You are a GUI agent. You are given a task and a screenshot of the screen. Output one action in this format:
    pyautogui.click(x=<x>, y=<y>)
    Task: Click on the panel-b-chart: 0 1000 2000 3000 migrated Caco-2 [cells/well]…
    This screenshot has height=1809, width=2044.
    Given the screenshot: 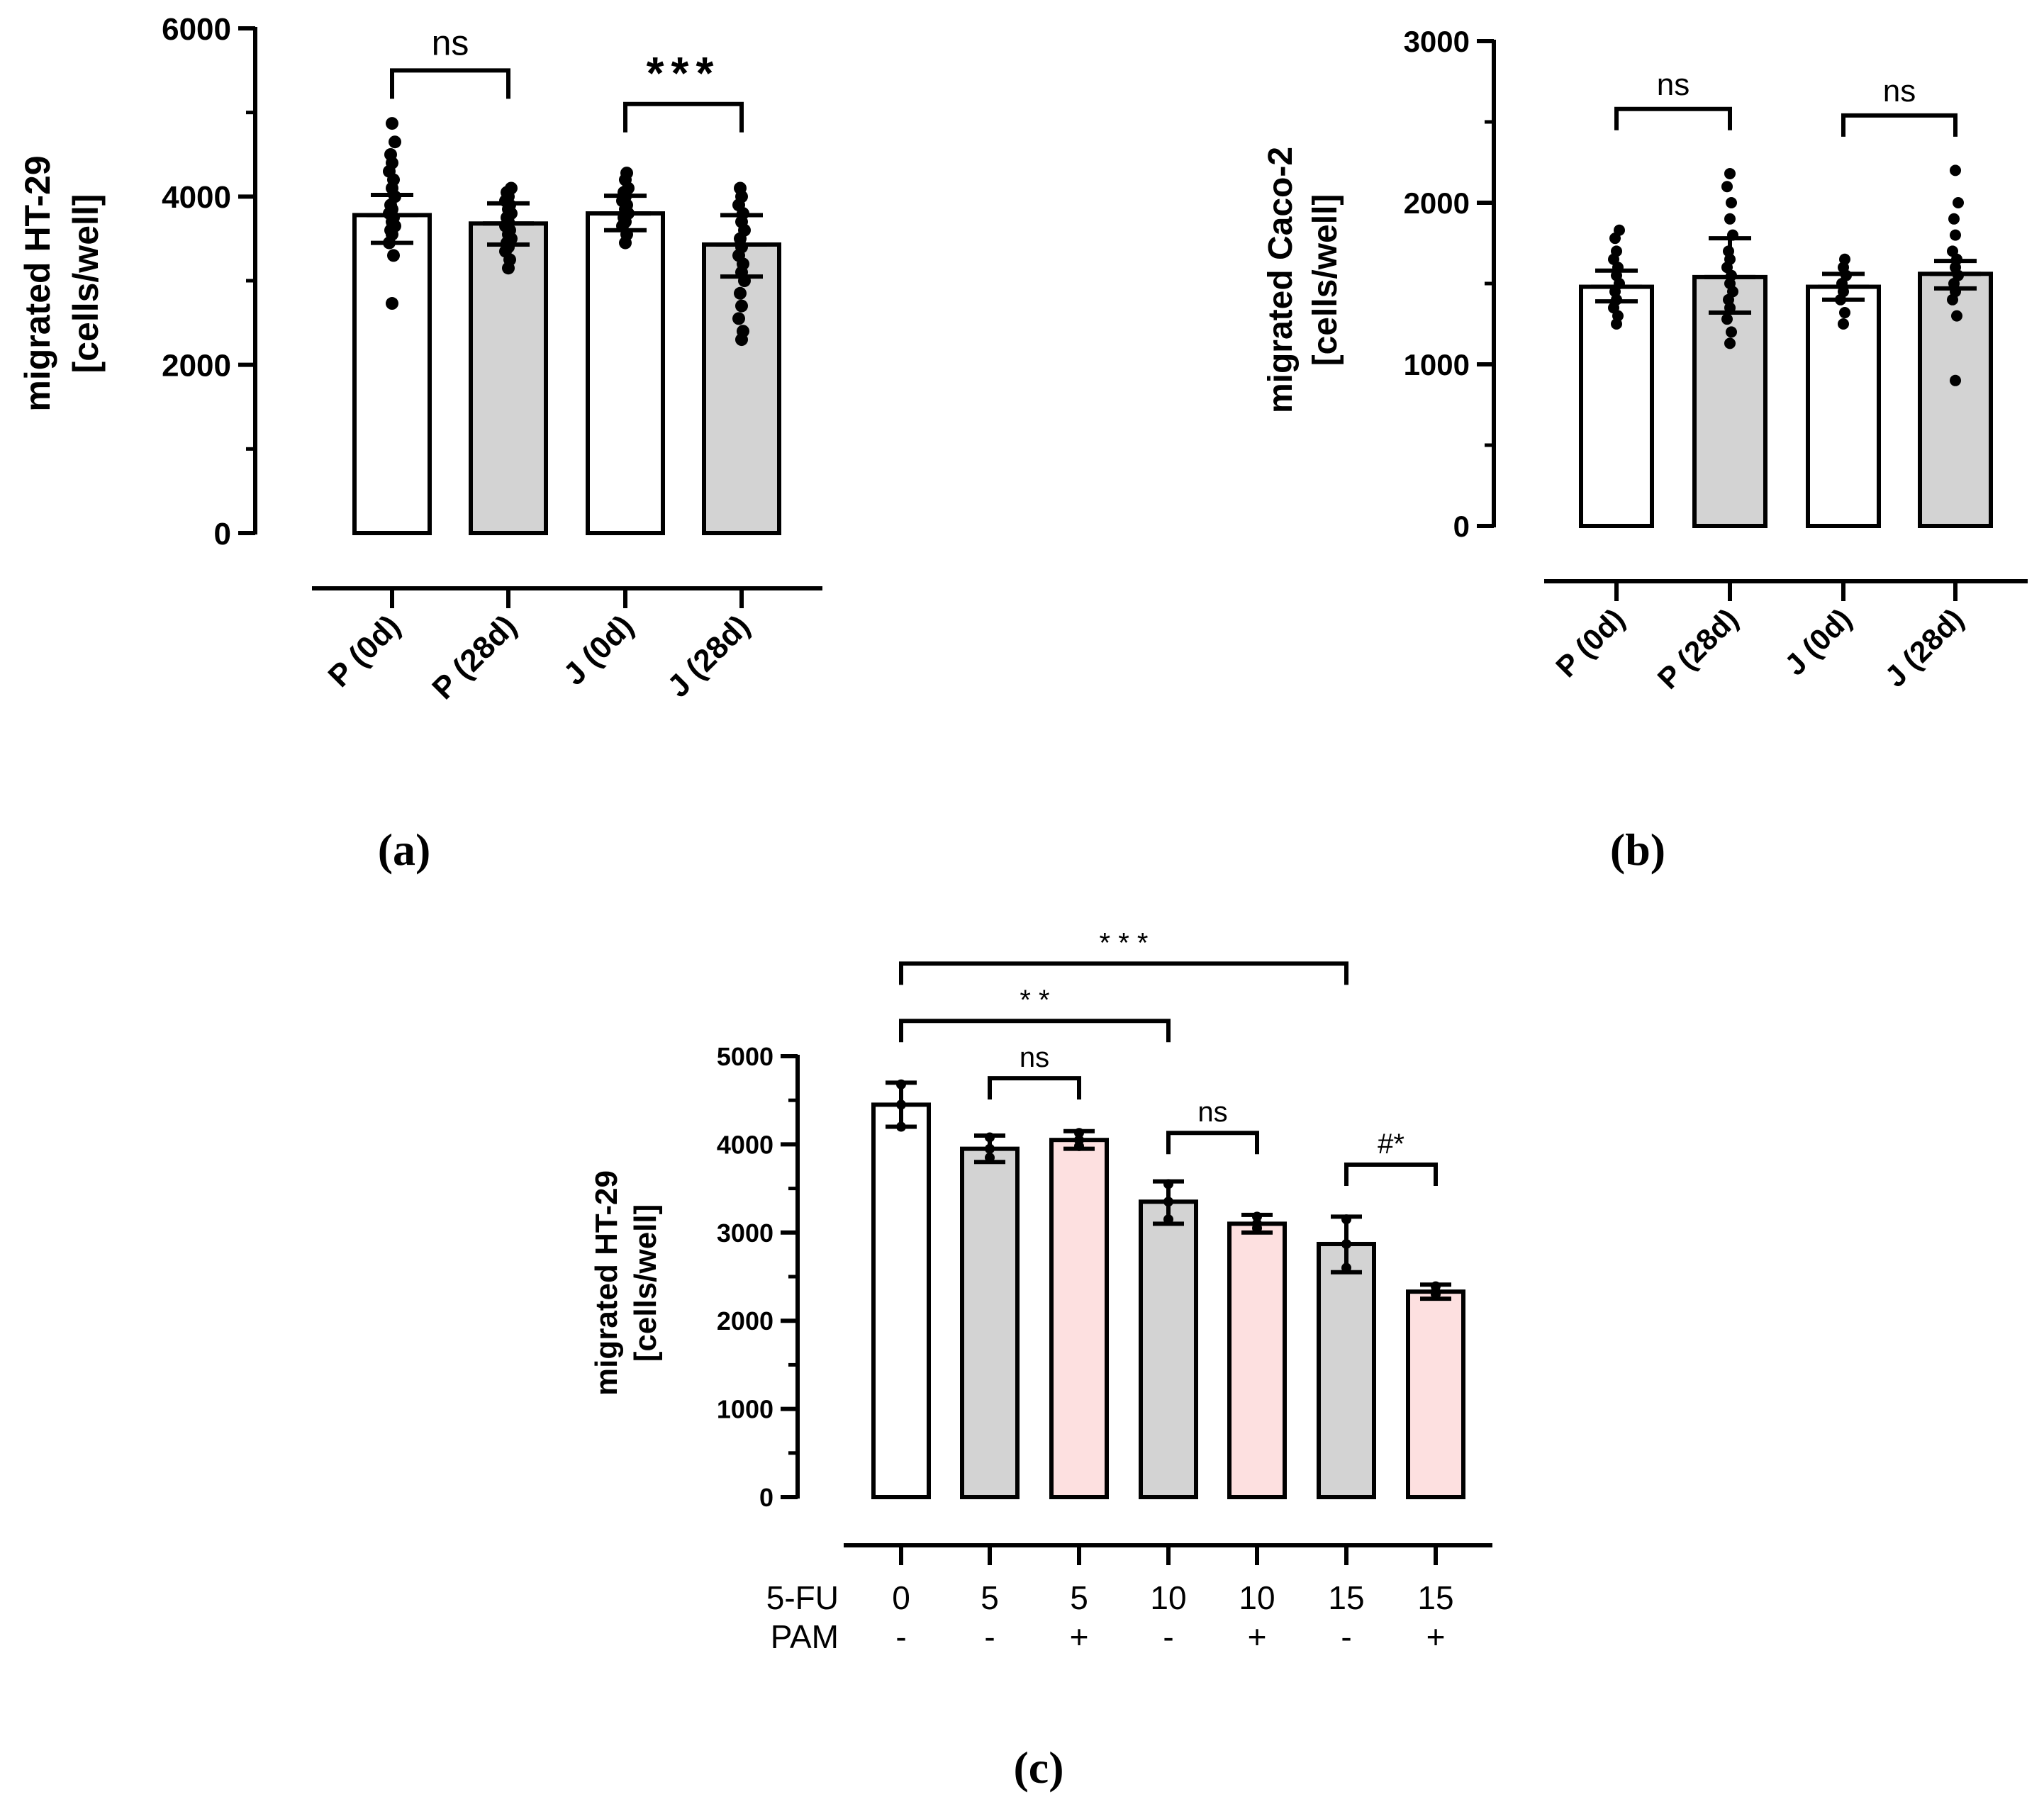 What is the action you would take?
    pyautogui.click(x=1645, y=360)
    